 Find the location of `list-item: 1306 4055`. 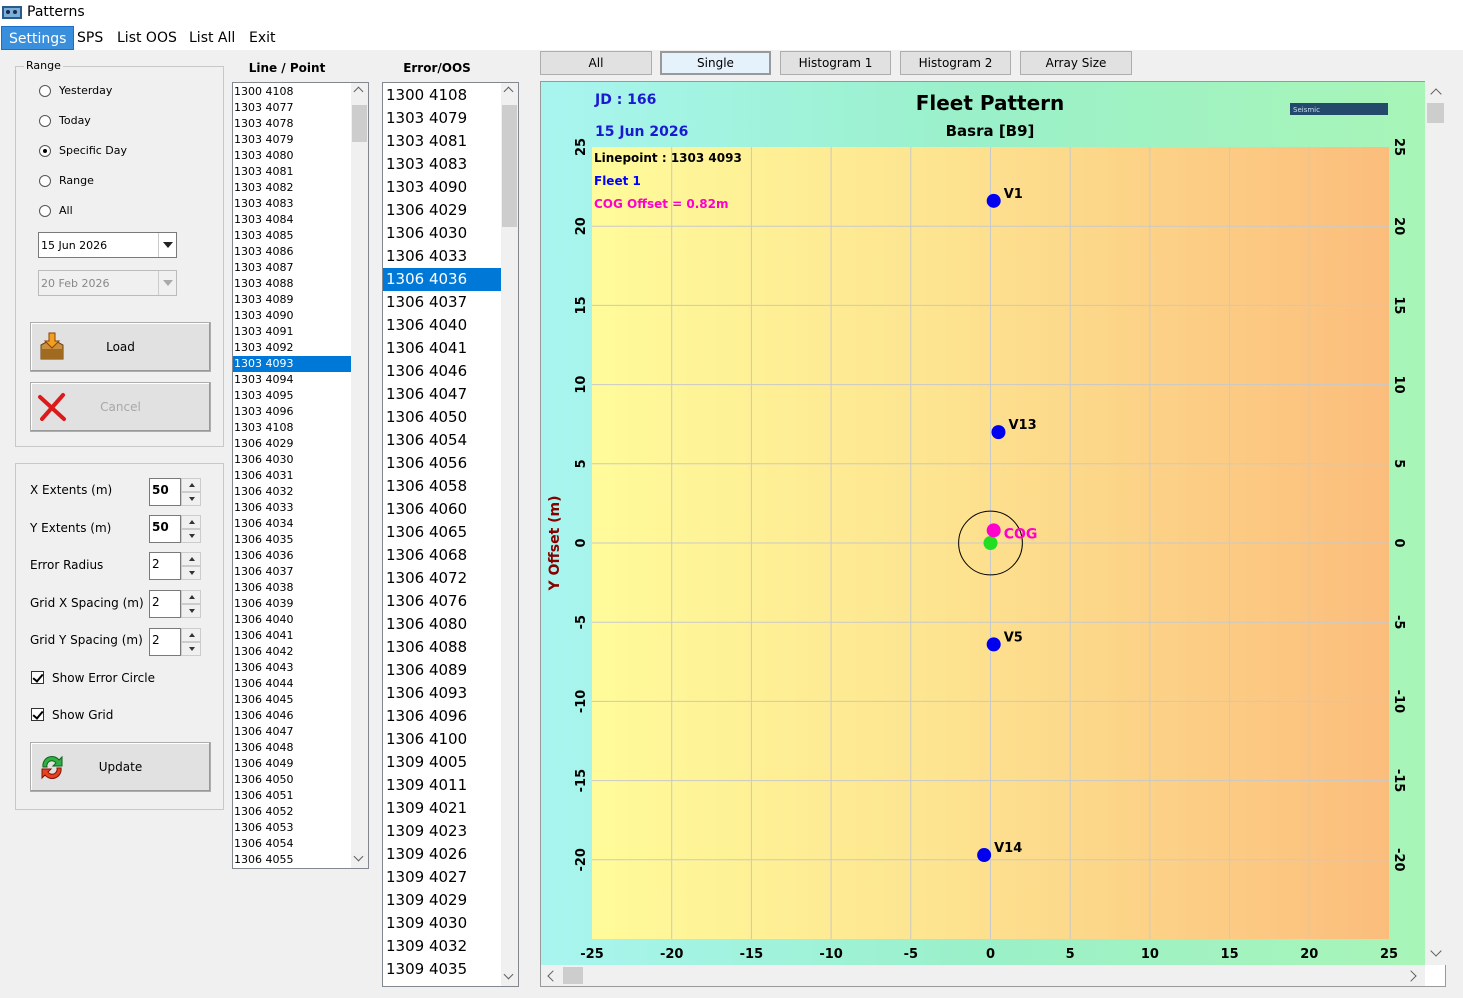

list-item: 1306 4055 is located at coordinates (264, 859).